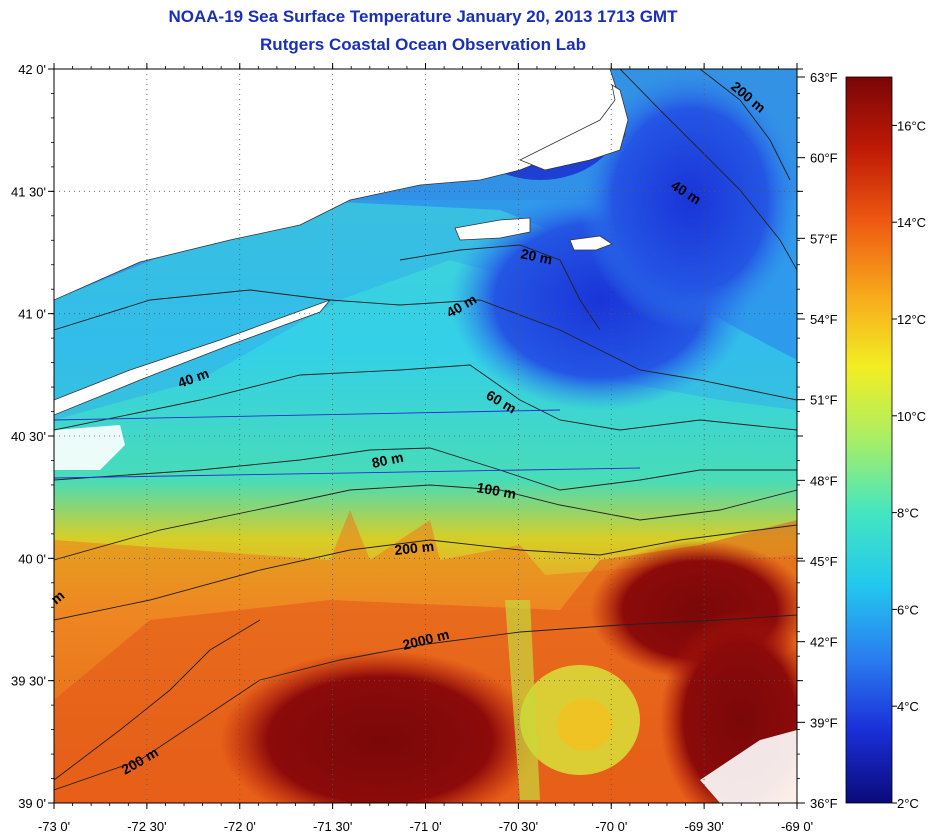 The image size is (928, 840). I want to click on lat-tick-label: 39 30', so click(28, 681).